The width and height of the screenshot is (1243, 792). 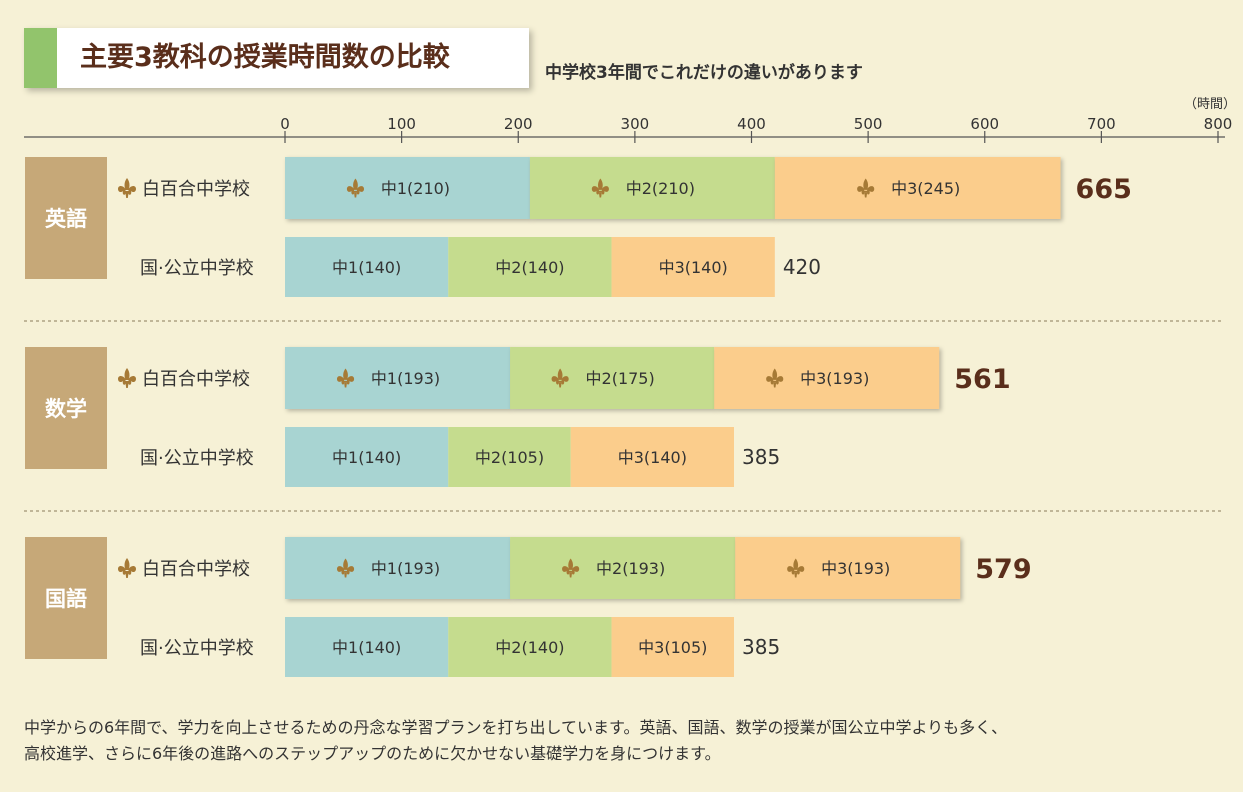 I want to click on subject-label: 数学, so click(x=66, y=409).